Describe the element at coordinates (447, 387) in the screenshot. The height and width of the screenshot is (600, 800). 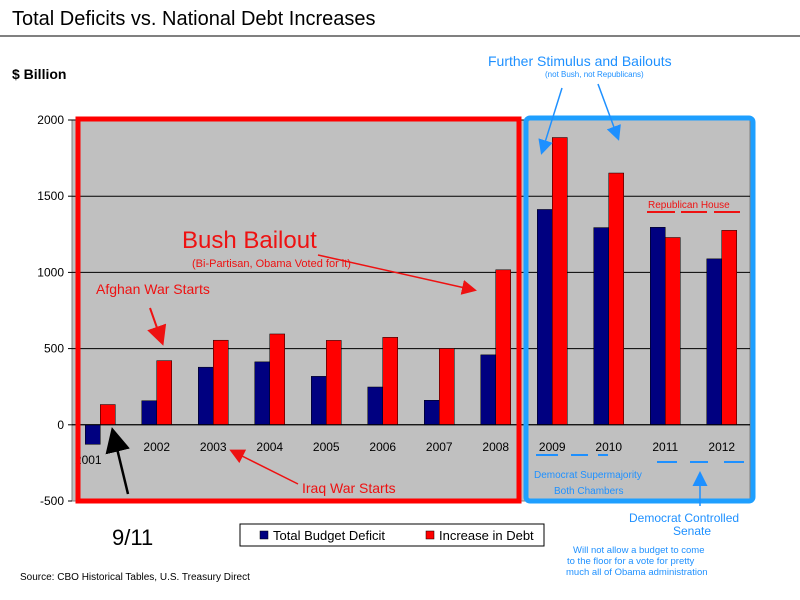
I see `bar-debt-2007` at that location.